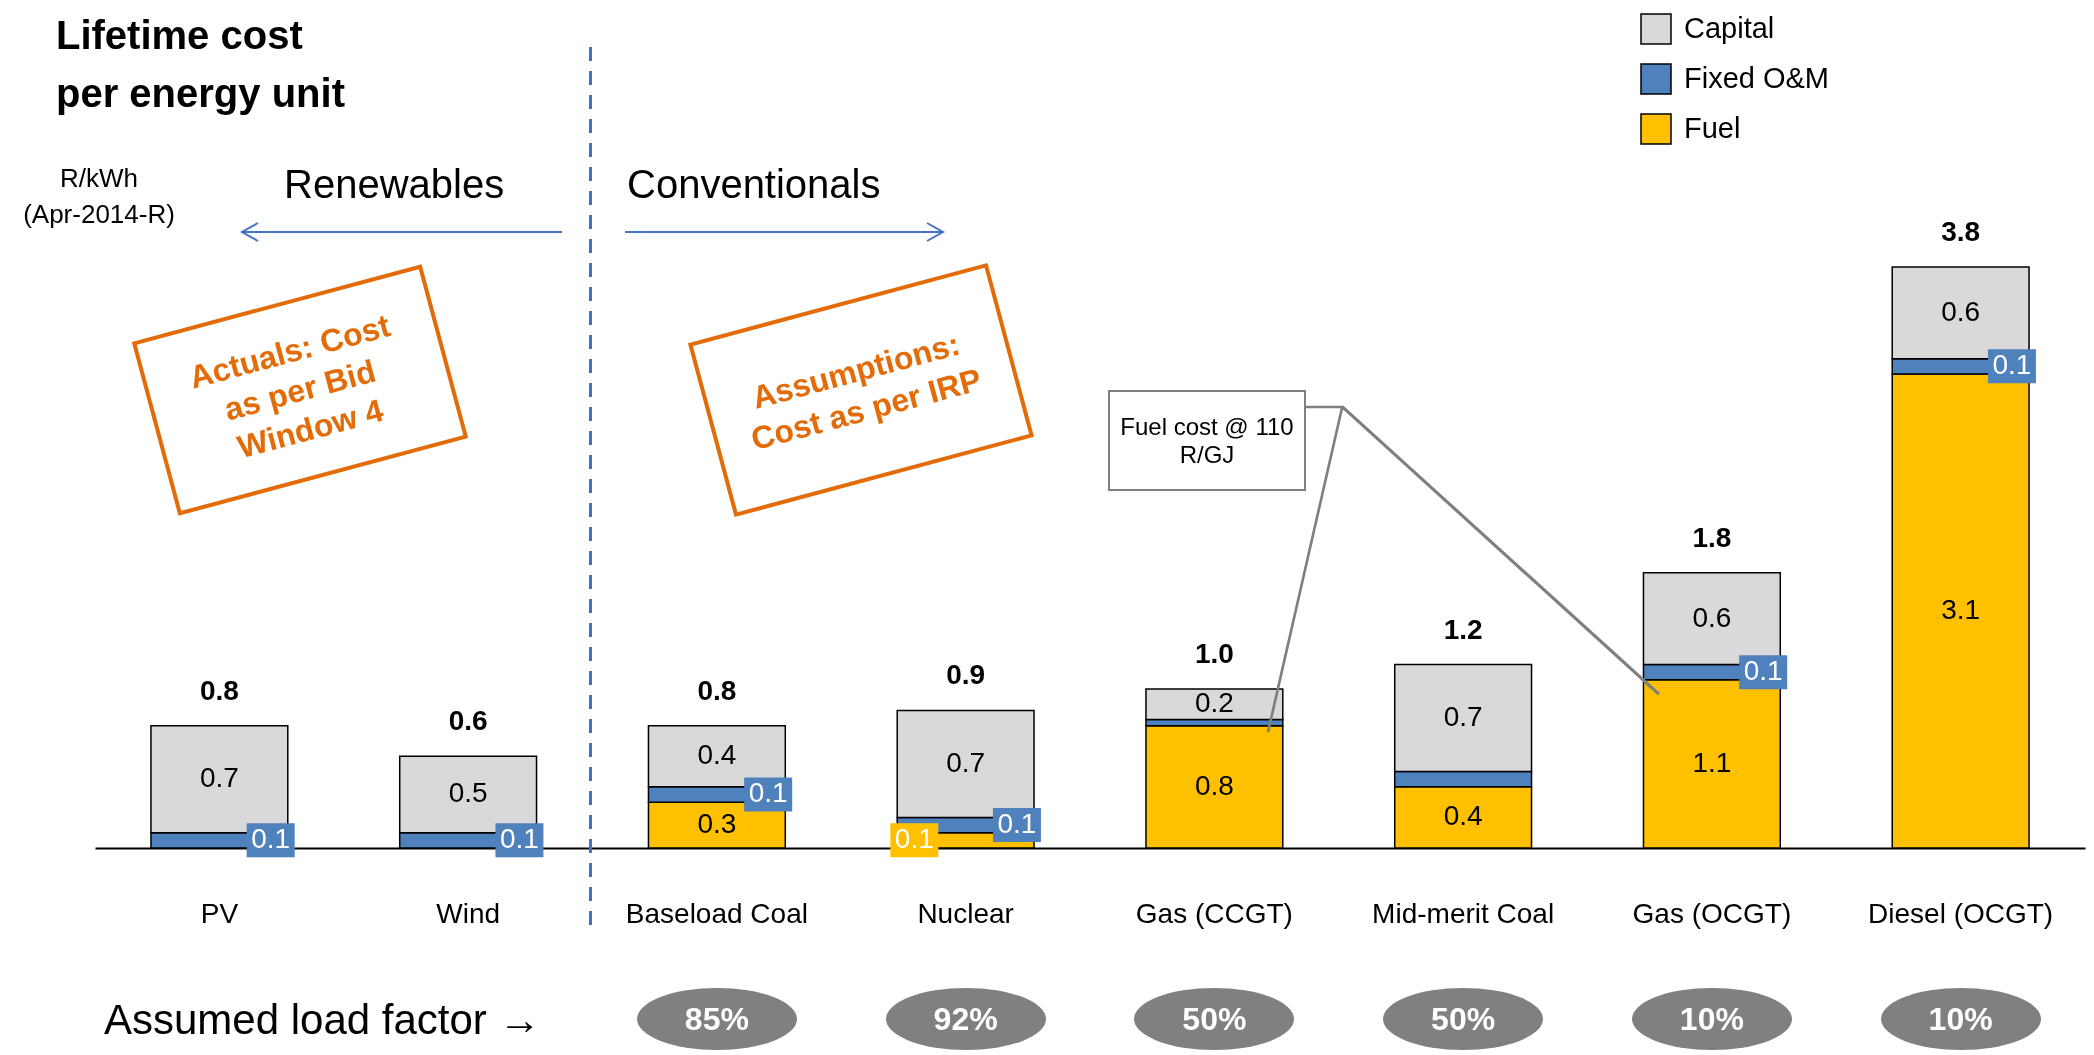  What do you see at coordinates (965, 913) in the screenshot?
I see `x-tick-label: Nuclear` at bounding box center [965, 913].